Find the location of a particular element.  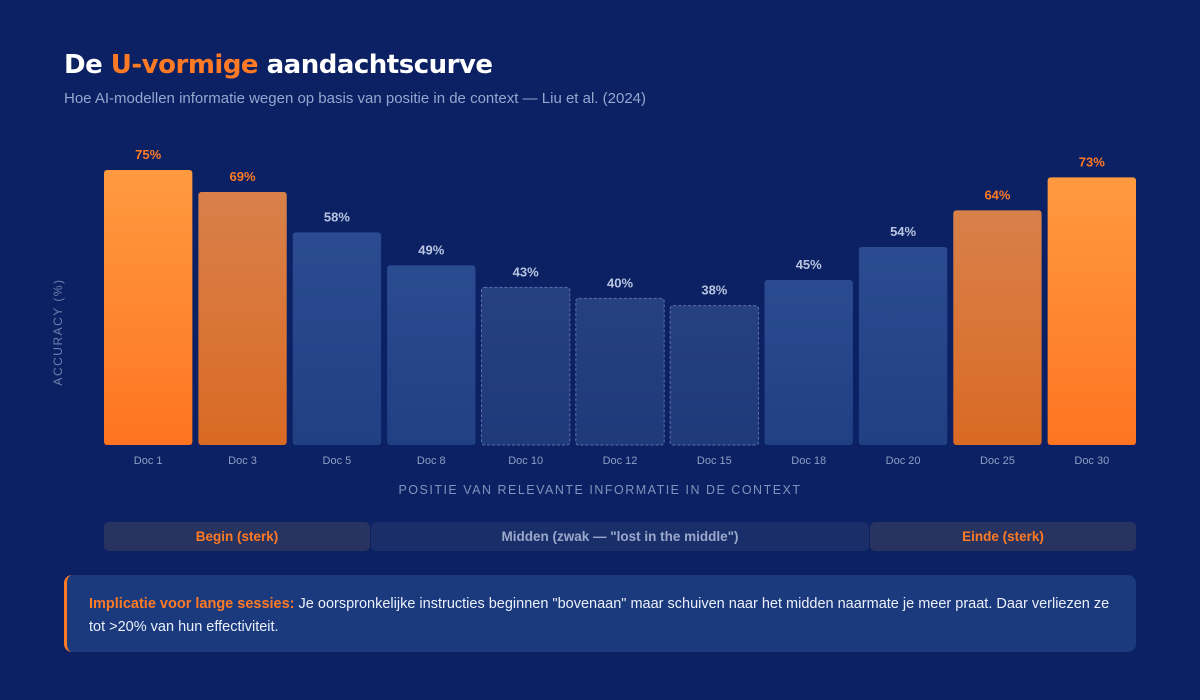

title-accent: U-vormige is located at coordinates (184, 65).